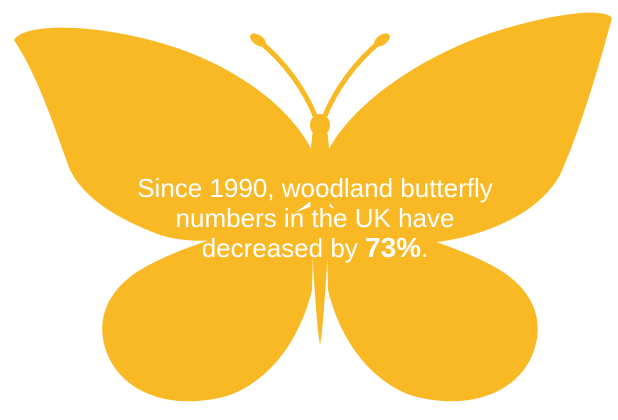 This screenshot has width=618, height=420. What do you see at coordinates (425, 248) in the screenshot?
I see `statement-line-3-suffix: .` at bounding box center [425, 248].